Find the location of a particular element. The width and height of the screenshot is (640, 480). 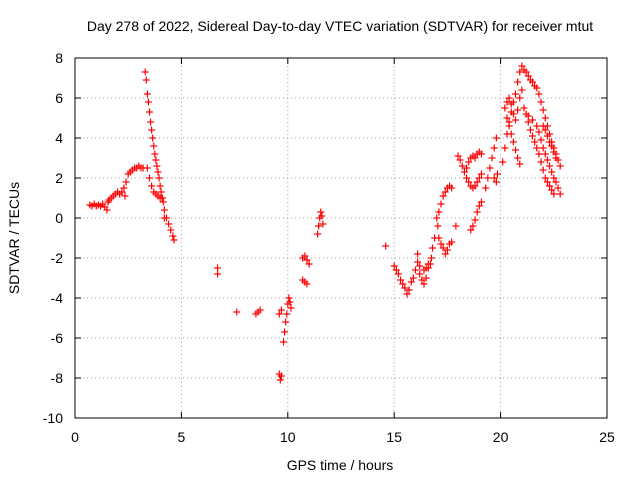

y-tick-label: -4 is located at coordinates (57, 298).